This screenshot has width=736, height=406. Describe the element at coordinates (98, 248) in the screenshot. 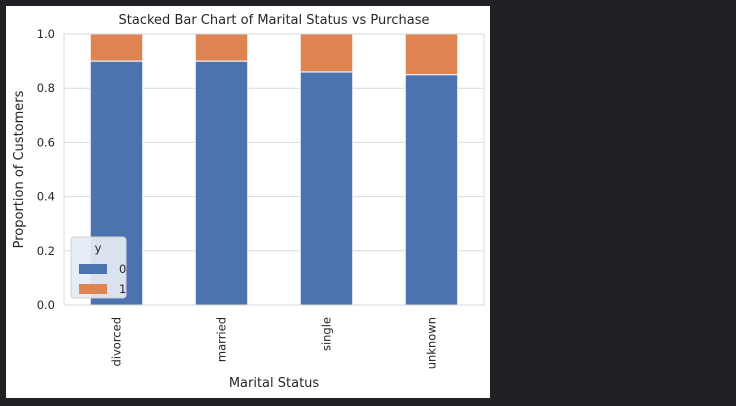

I see `legend-title: y` at that location.